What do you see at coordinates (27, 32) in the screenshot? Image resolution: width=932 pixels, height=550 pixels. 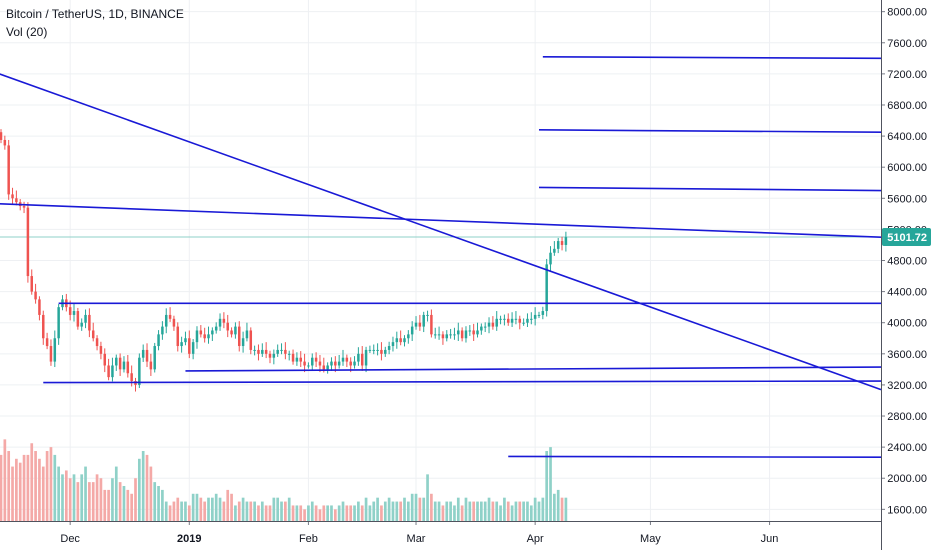 I see `volume-indicator-title: Vol (20)` at bounding box center [27, 32].